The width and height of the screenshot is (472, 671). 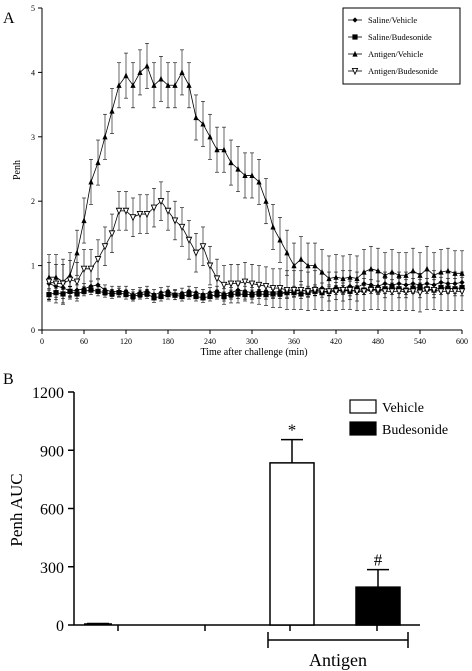 What do you see at coordinates (398, 418) in the screenshot?
I see `panel-b-legend: Vehicle Budesonide` at bounding box center [398, 418].